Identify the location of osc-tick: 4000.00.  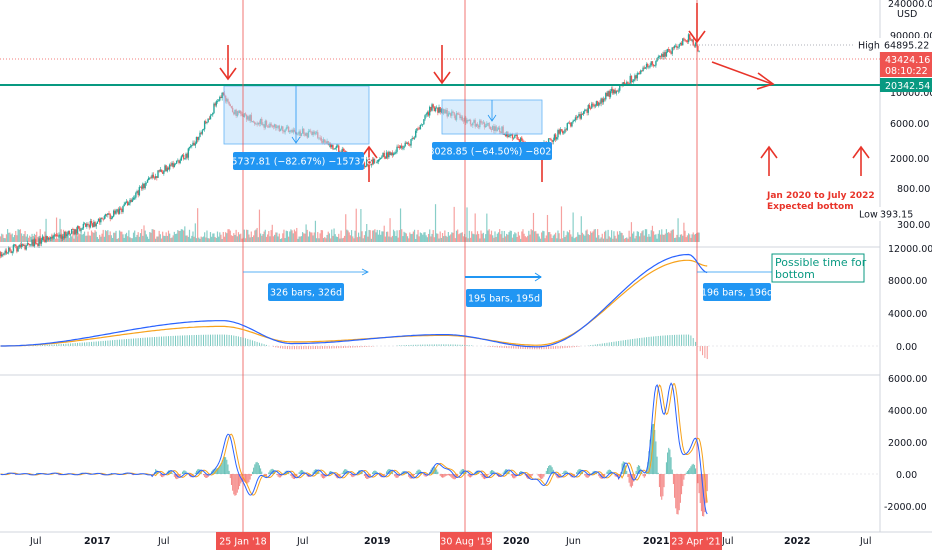
(907, 411).